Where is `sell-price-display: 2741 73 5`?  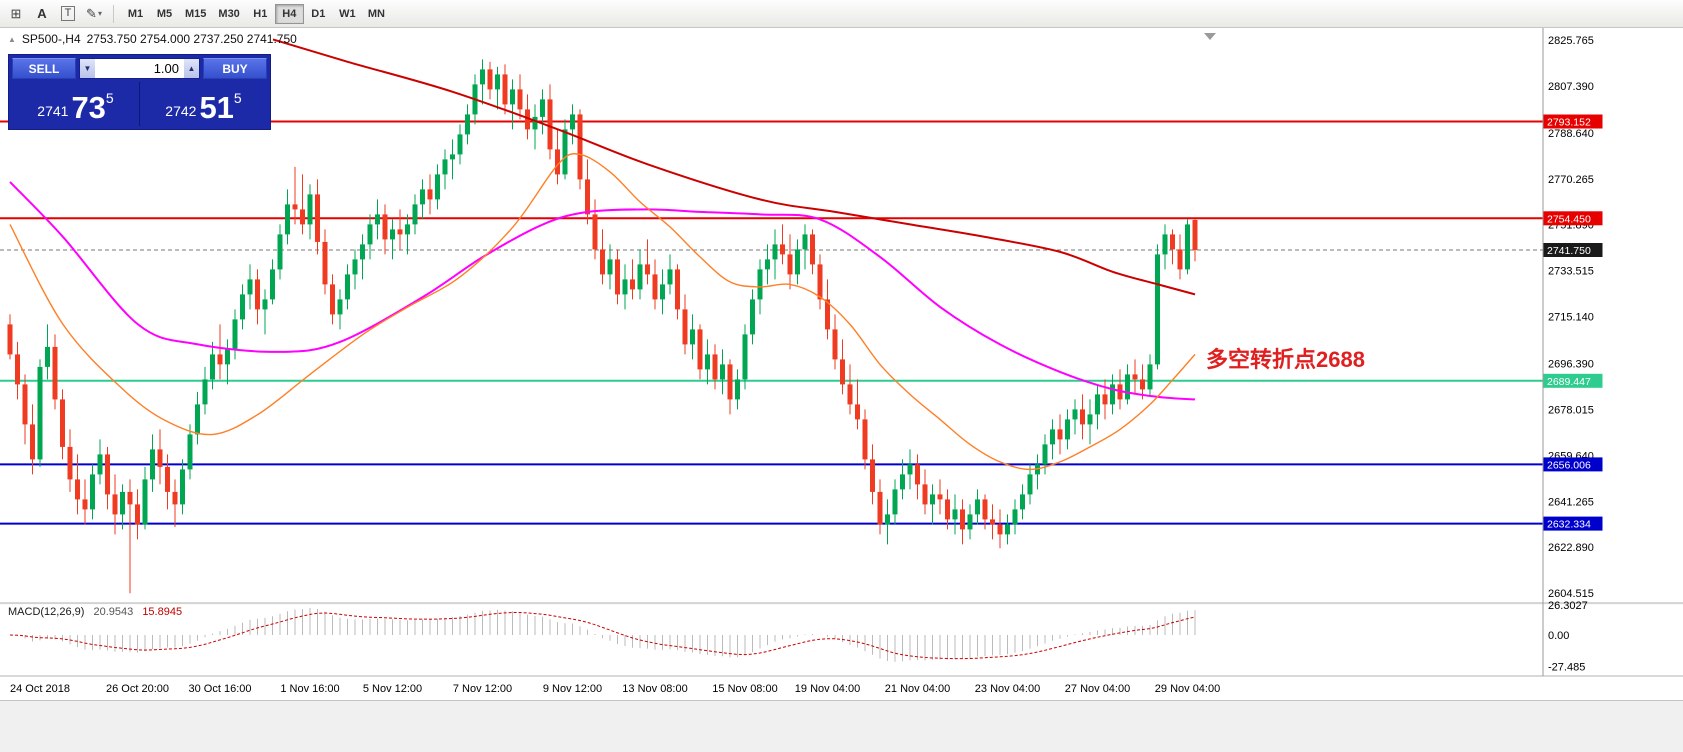
sell-price-display: 2741 73 5 is located at coordinates (76, 104).